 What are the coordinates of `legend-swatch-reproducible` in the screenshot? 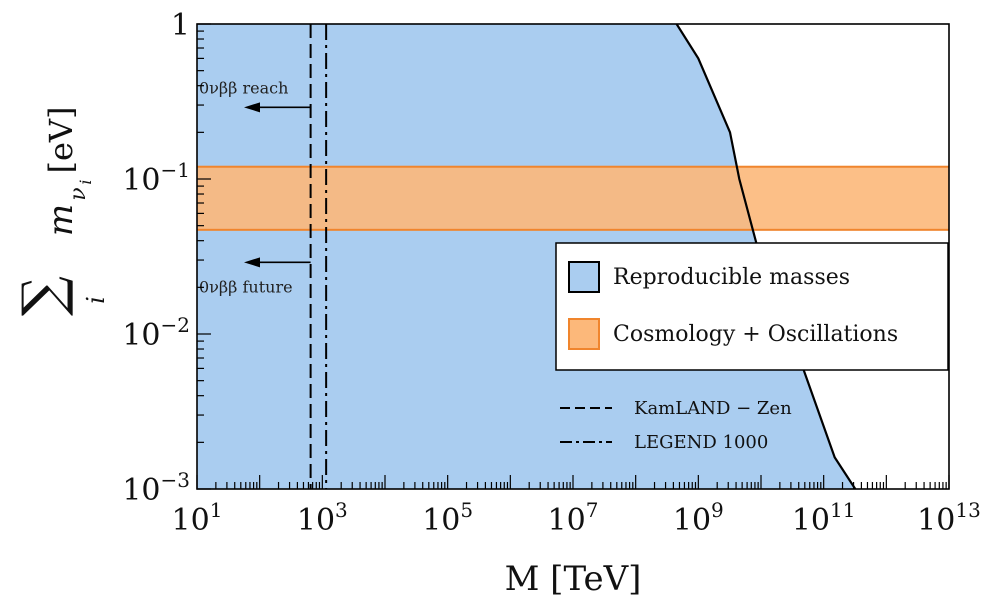 It's located at (584, 277).